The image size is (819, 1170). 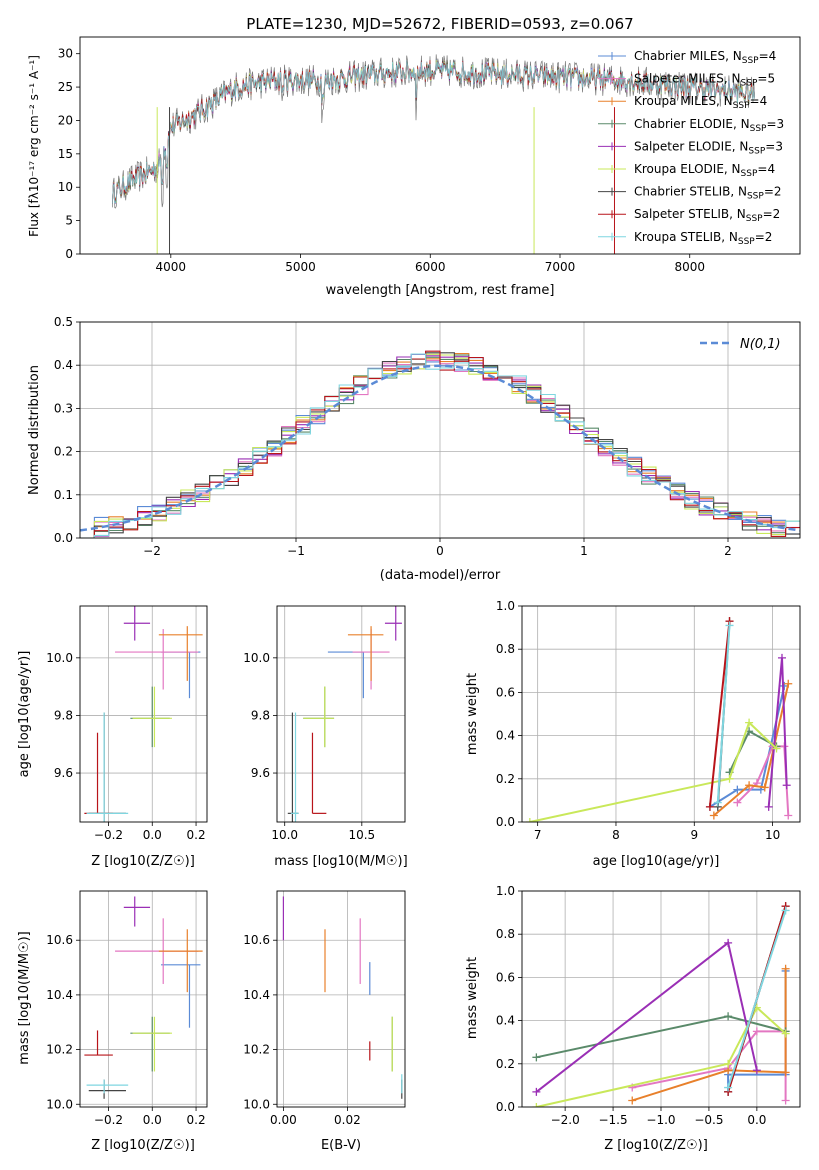 I want to click on x-tick-label: 7000, so click(x=560, y=267).